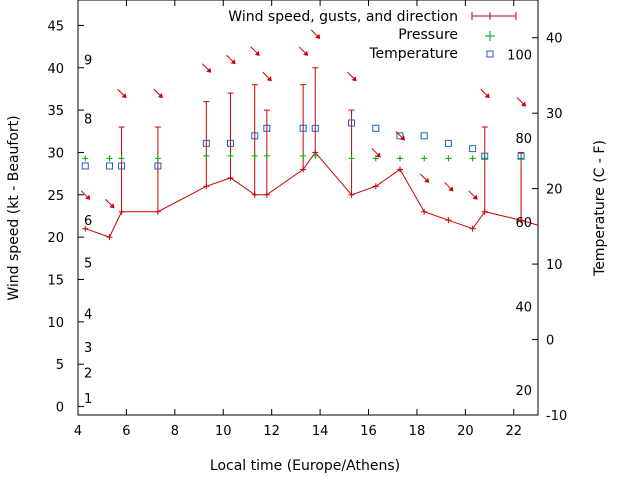 The width and height of the screenshot is (640, 480). What do you see at coordinates (494, 16) in the screenshot?
I see `legend-wind-swatch` at bounding box center [494, 16].